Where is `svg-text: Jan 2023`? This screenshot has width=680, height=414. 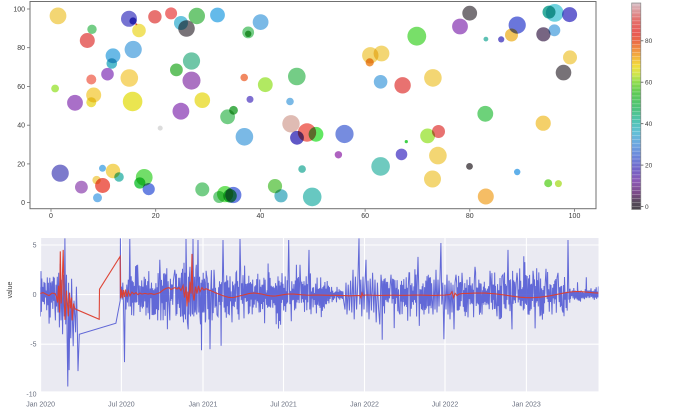
svg-text: Jan 2023 is located at coordinates (526, 405).